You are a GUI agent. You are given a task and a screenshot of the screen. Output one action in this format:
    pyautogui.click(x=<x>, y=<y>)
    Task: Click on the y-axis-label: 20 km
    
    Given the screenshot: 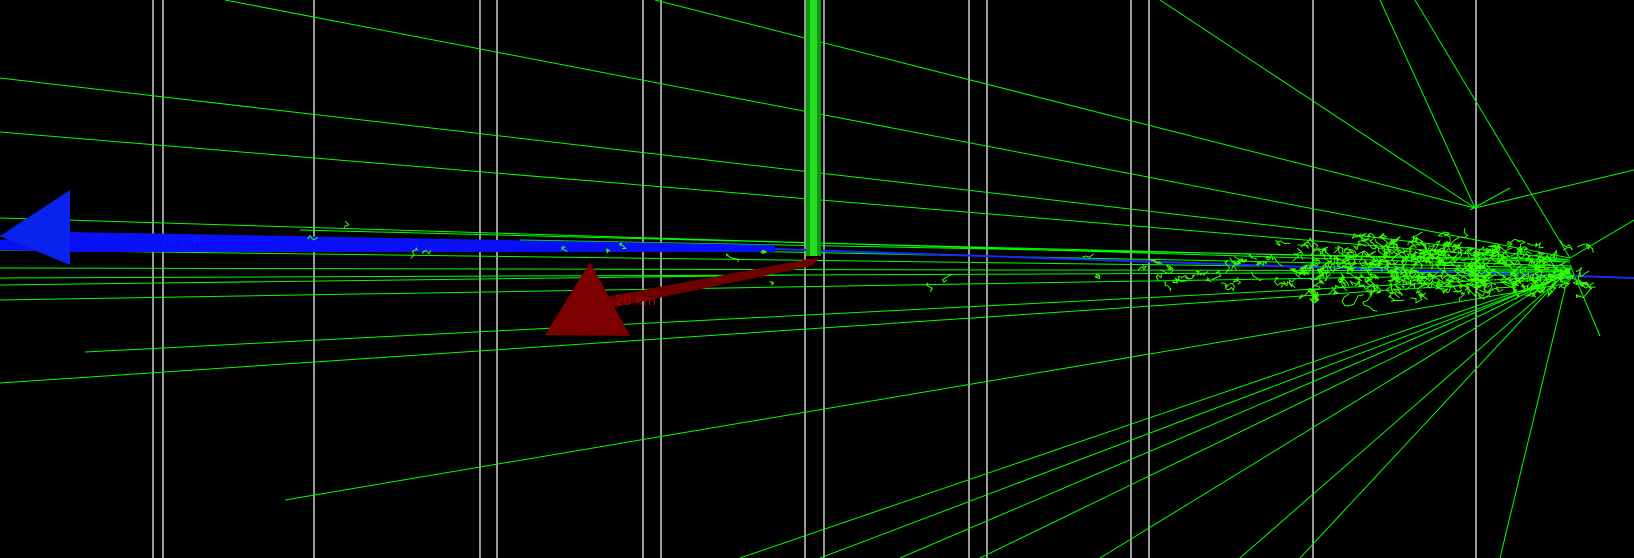 What is the action you would take?
    pyautogui.click(x=635, y=301)
    